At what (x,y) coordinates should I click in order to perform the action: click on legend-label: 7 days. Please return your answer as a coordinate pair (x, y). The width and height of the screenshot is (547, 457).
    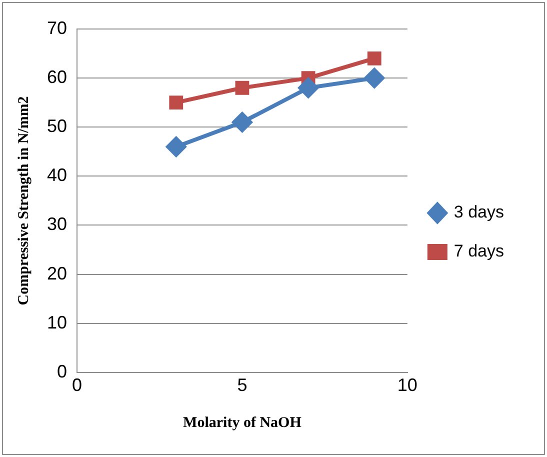
    Looking at the image, I should click on (479, 251).